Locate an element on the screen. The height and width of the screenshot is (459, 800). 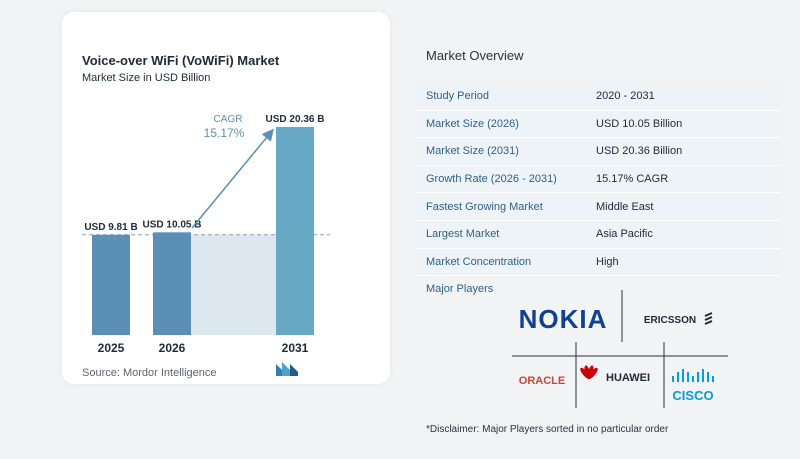
chart-subtitle: Market Size in USD Billion is located at coordinates (146, 78).